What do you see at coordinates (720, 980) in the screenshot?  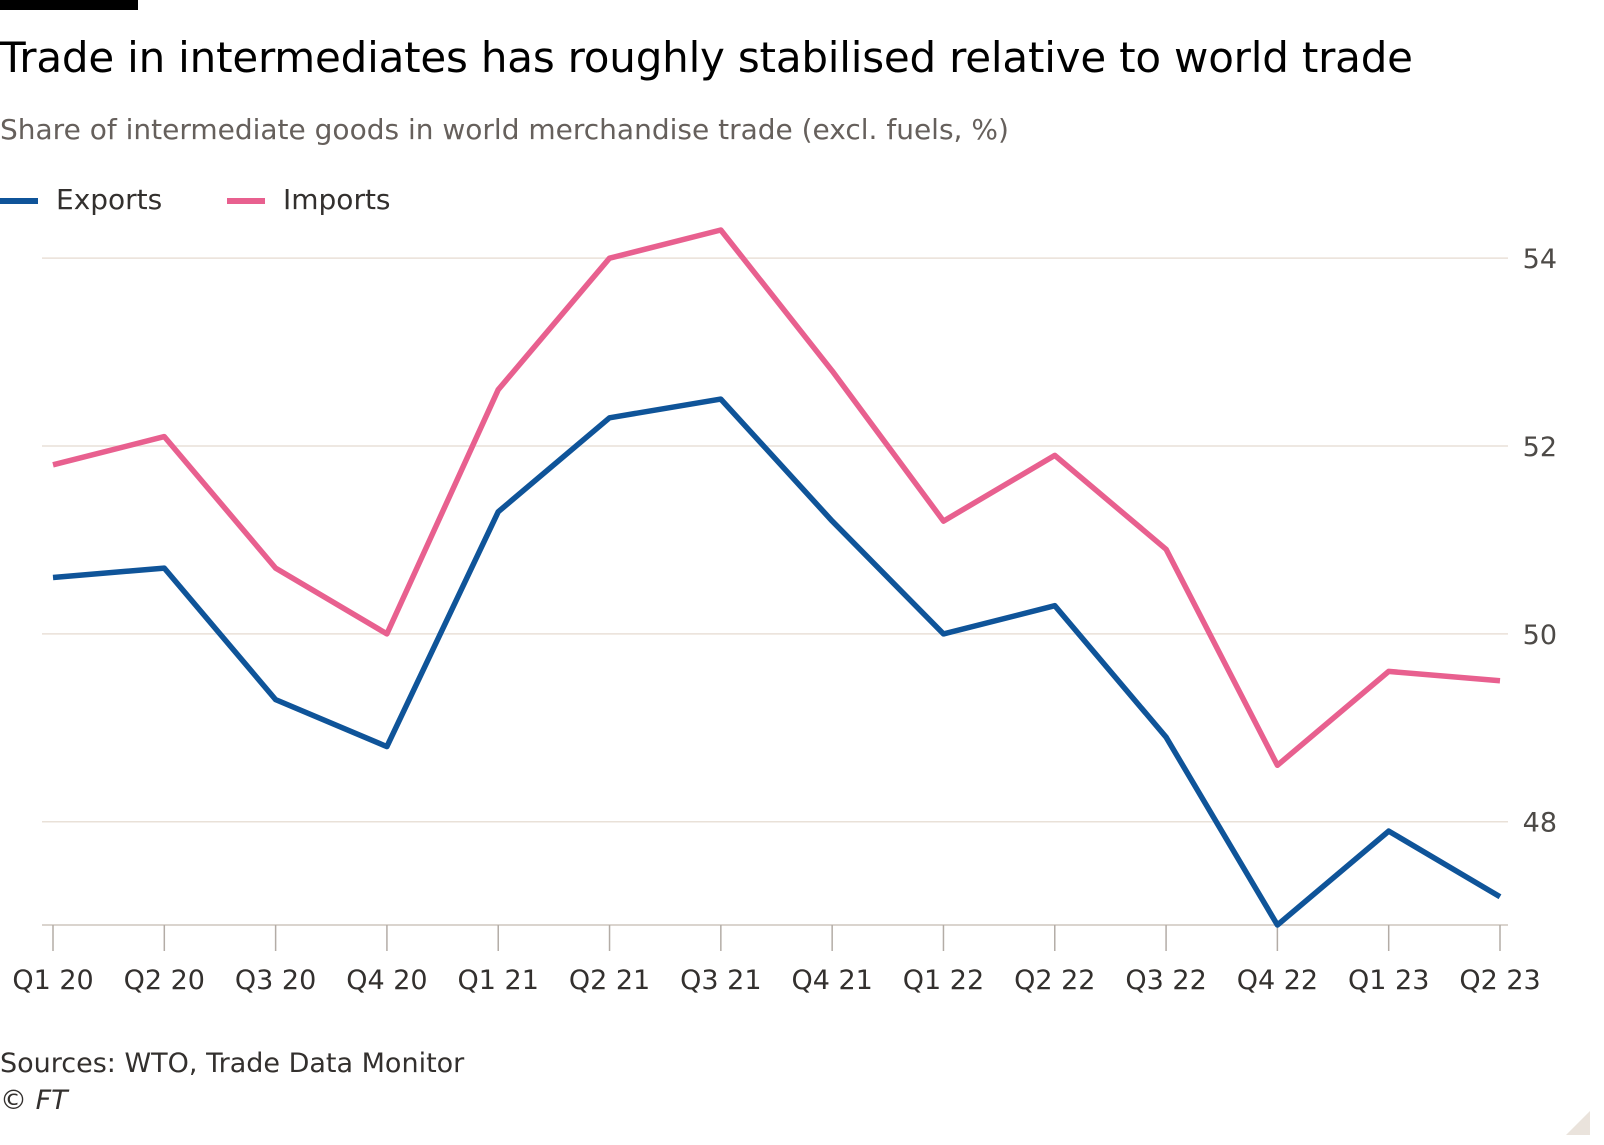 I see `x-tick-label-q3-21: Q3 21` at bounding box center [720, 980].